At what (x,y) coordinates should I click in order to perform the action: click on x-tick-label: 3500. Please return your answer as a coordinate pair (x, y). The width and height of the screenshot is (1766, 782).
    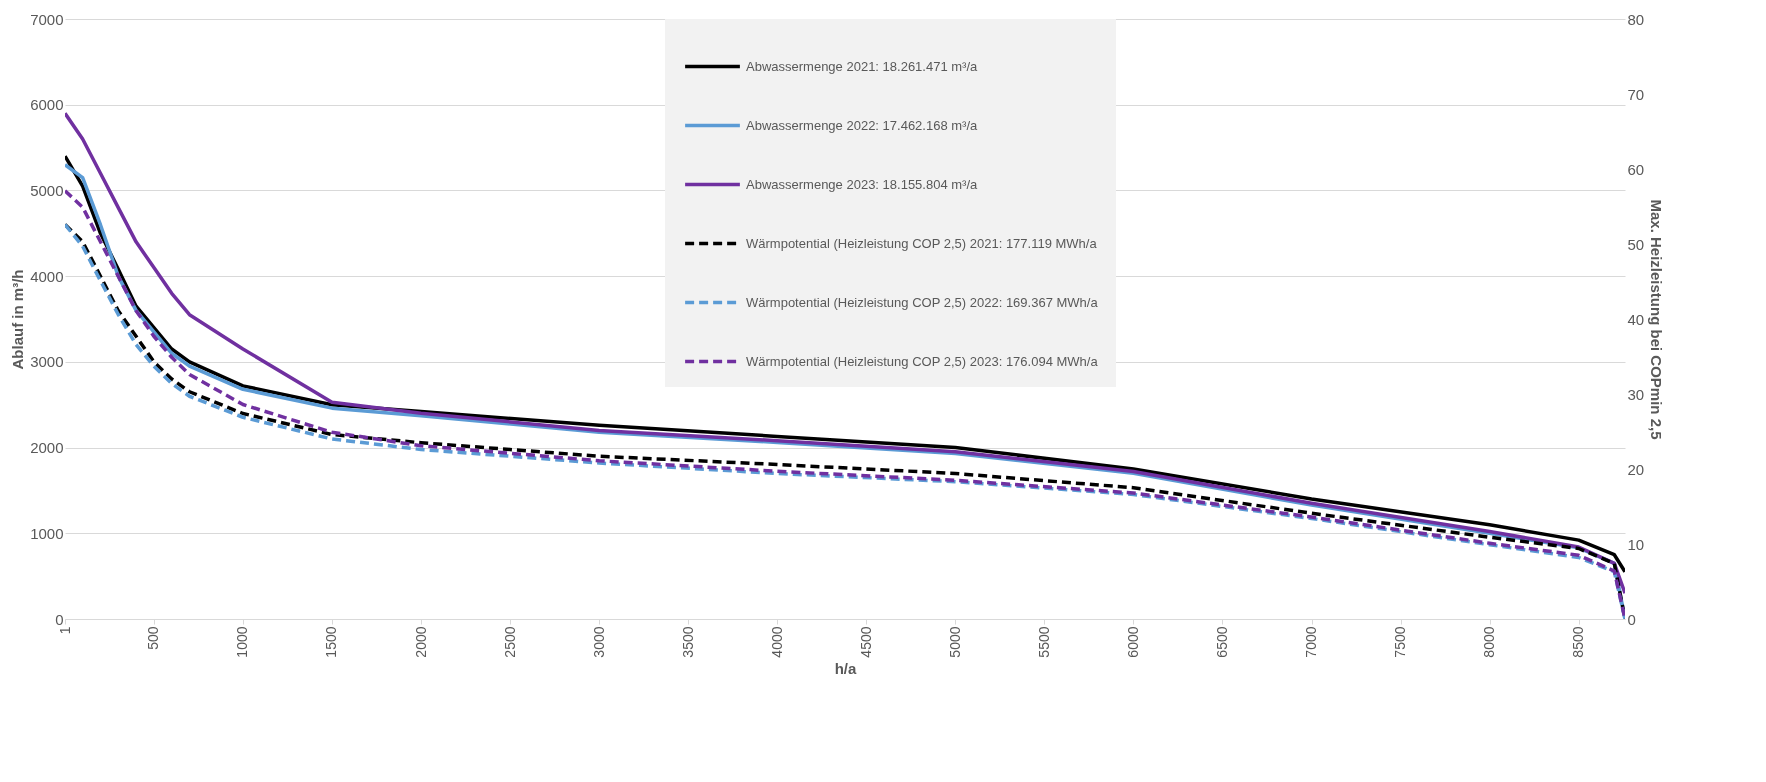
    Looking at the image, I should click on (687, 642).